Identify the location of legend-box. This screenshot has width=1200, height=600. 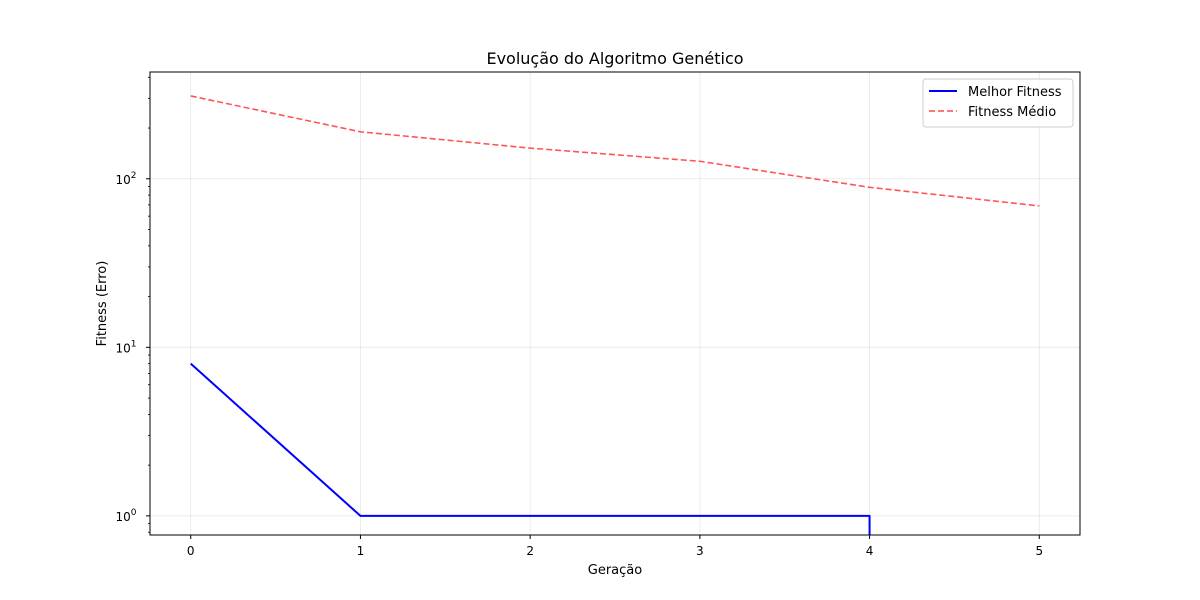
(998, 103).